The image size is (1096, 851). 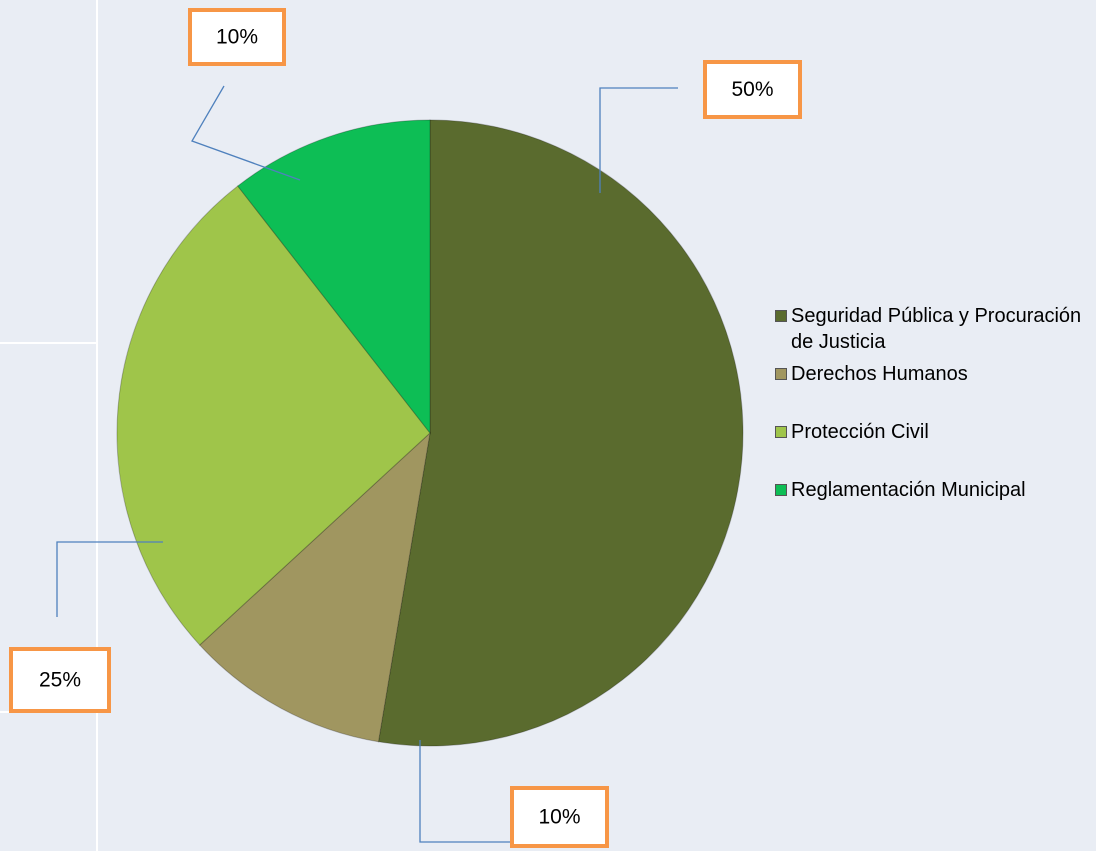 I want to click on data-label: 50%, so click(x=752, y=89).